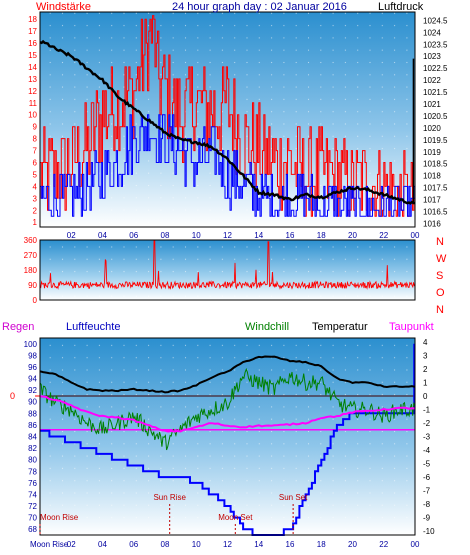 The height and width of the screenshot is (555, 470). Describe the element at coordinates (411, 327) in the screenshot. I see `legend-item: Taupunkt` at that location.